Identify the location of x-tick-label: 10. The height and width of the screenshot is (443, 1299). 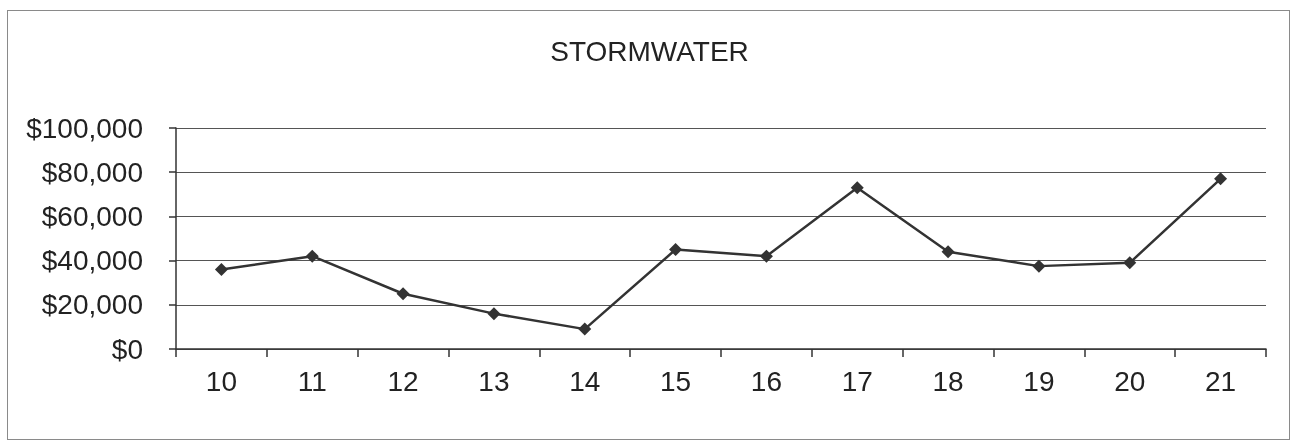
(221, 381).